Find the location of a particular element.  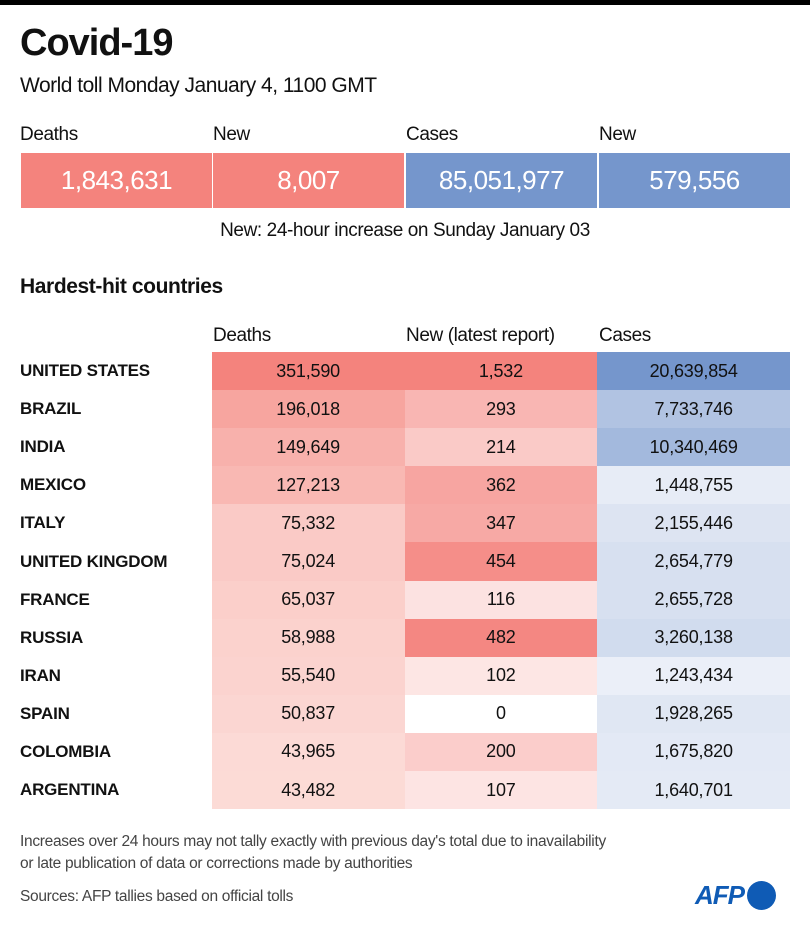

country-name: BRAZIL is located at coordinates (51, 409).